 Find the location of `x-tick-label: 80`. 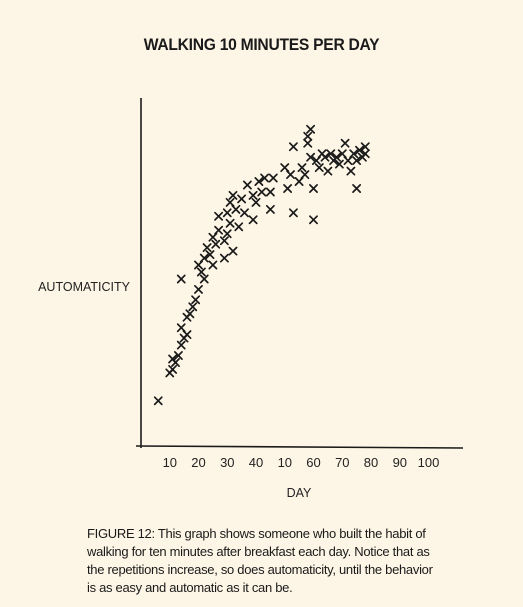

x-tick-label: 80 is located at coordinates (371, 462).